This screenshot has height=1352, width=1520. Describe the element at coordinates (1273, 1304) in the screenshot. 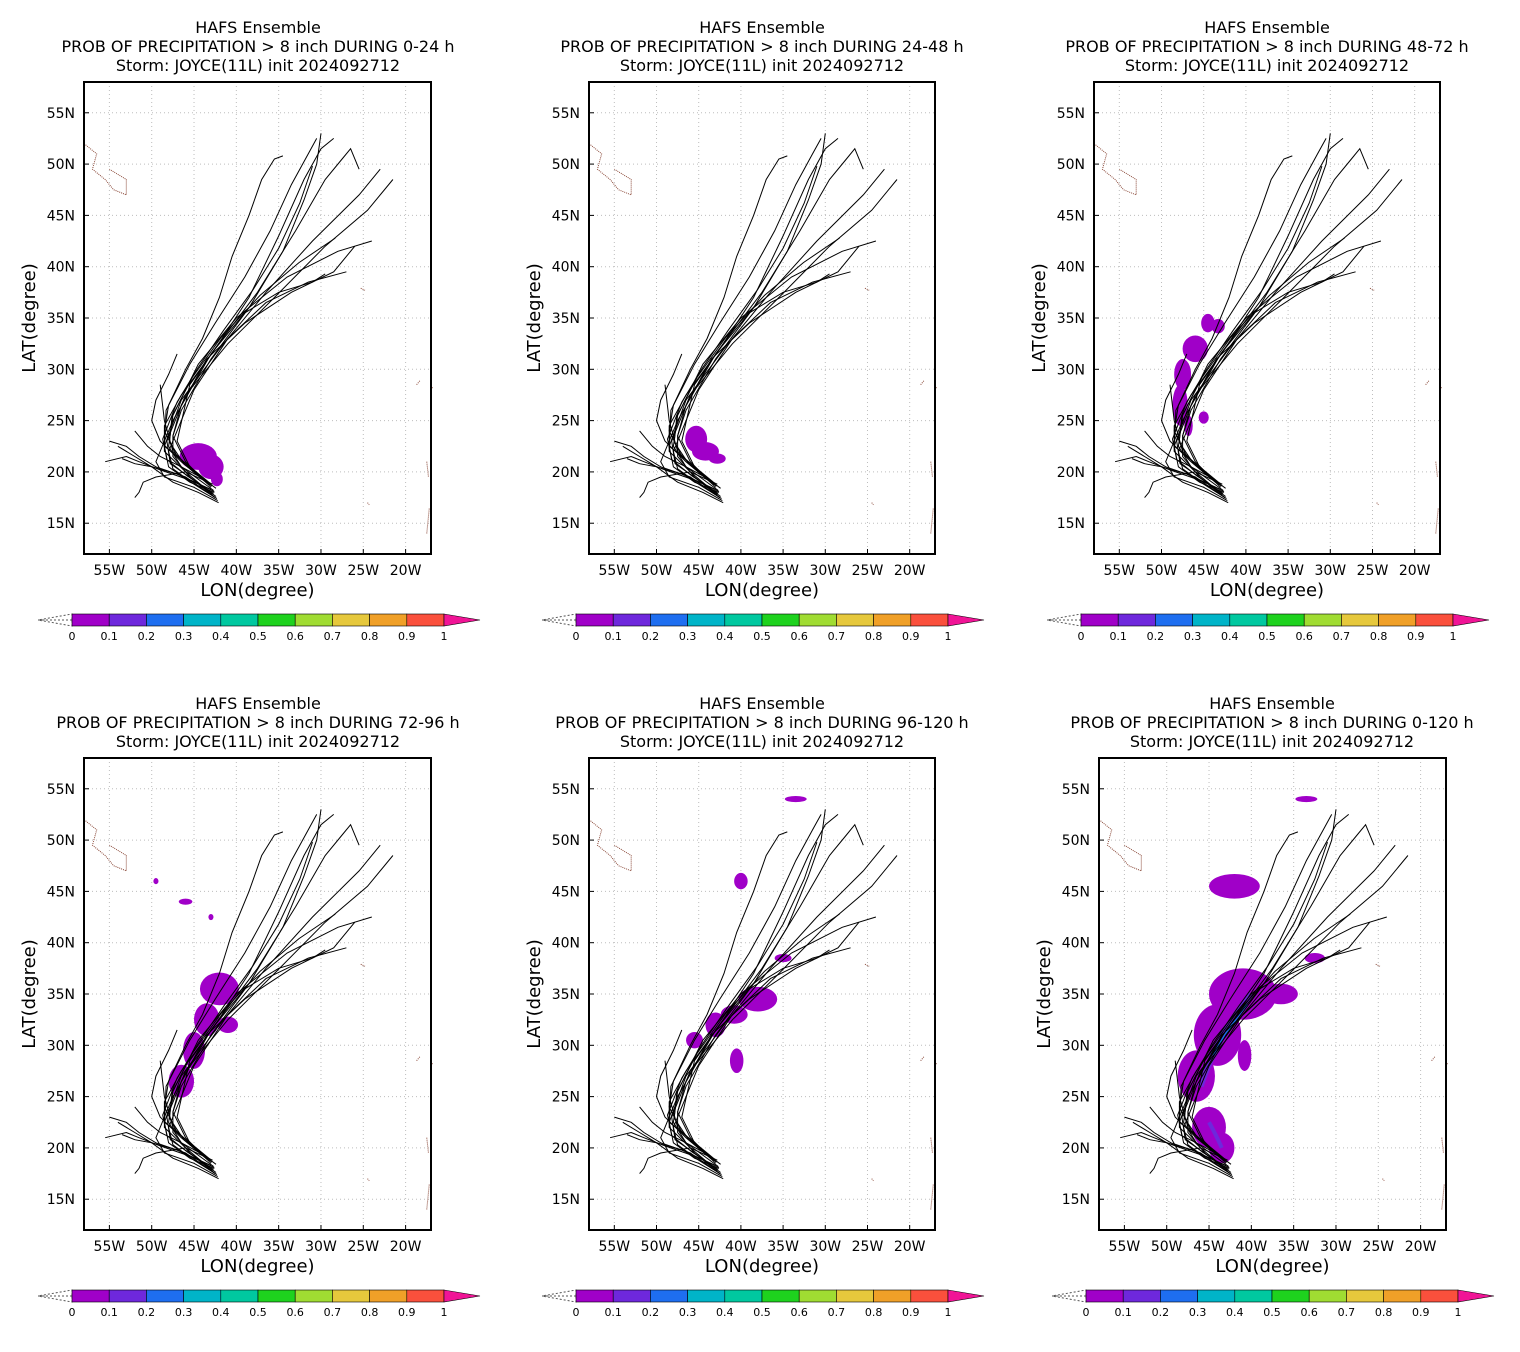

I see `colorbar: 0 0.1 0.2 0.3 0.4 0.5 0.6 0.7 0.8 0.9 1` at that location.